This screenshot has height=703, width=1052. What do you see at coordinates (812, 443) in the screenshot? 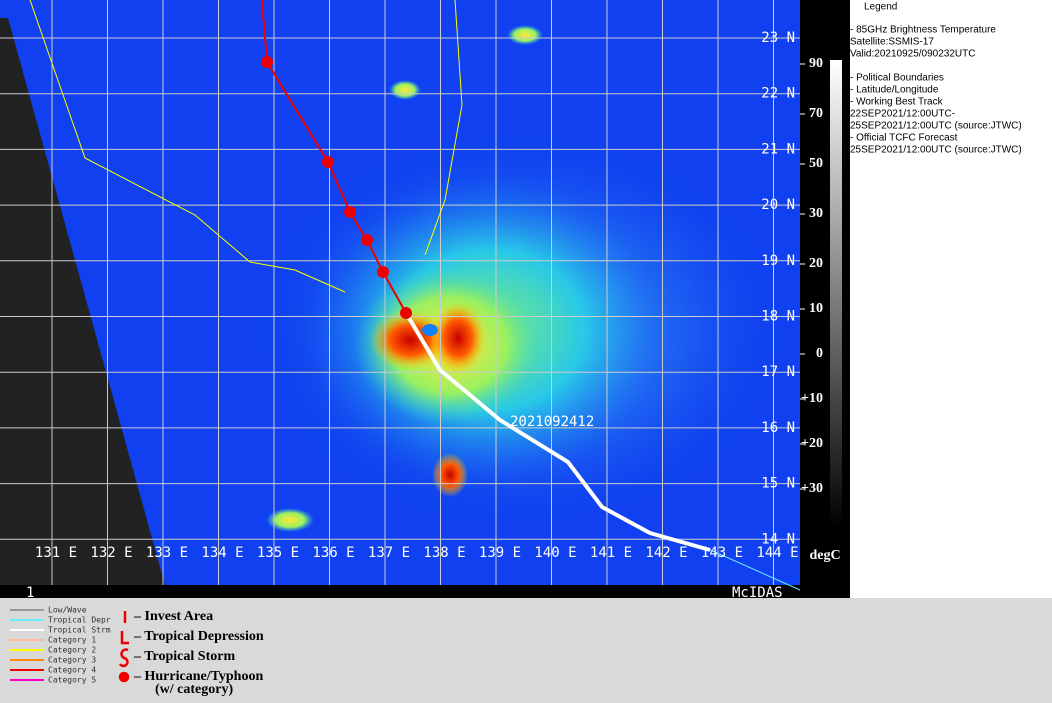
I see `colorbar-label: +20` at bounding box center [812, 443].